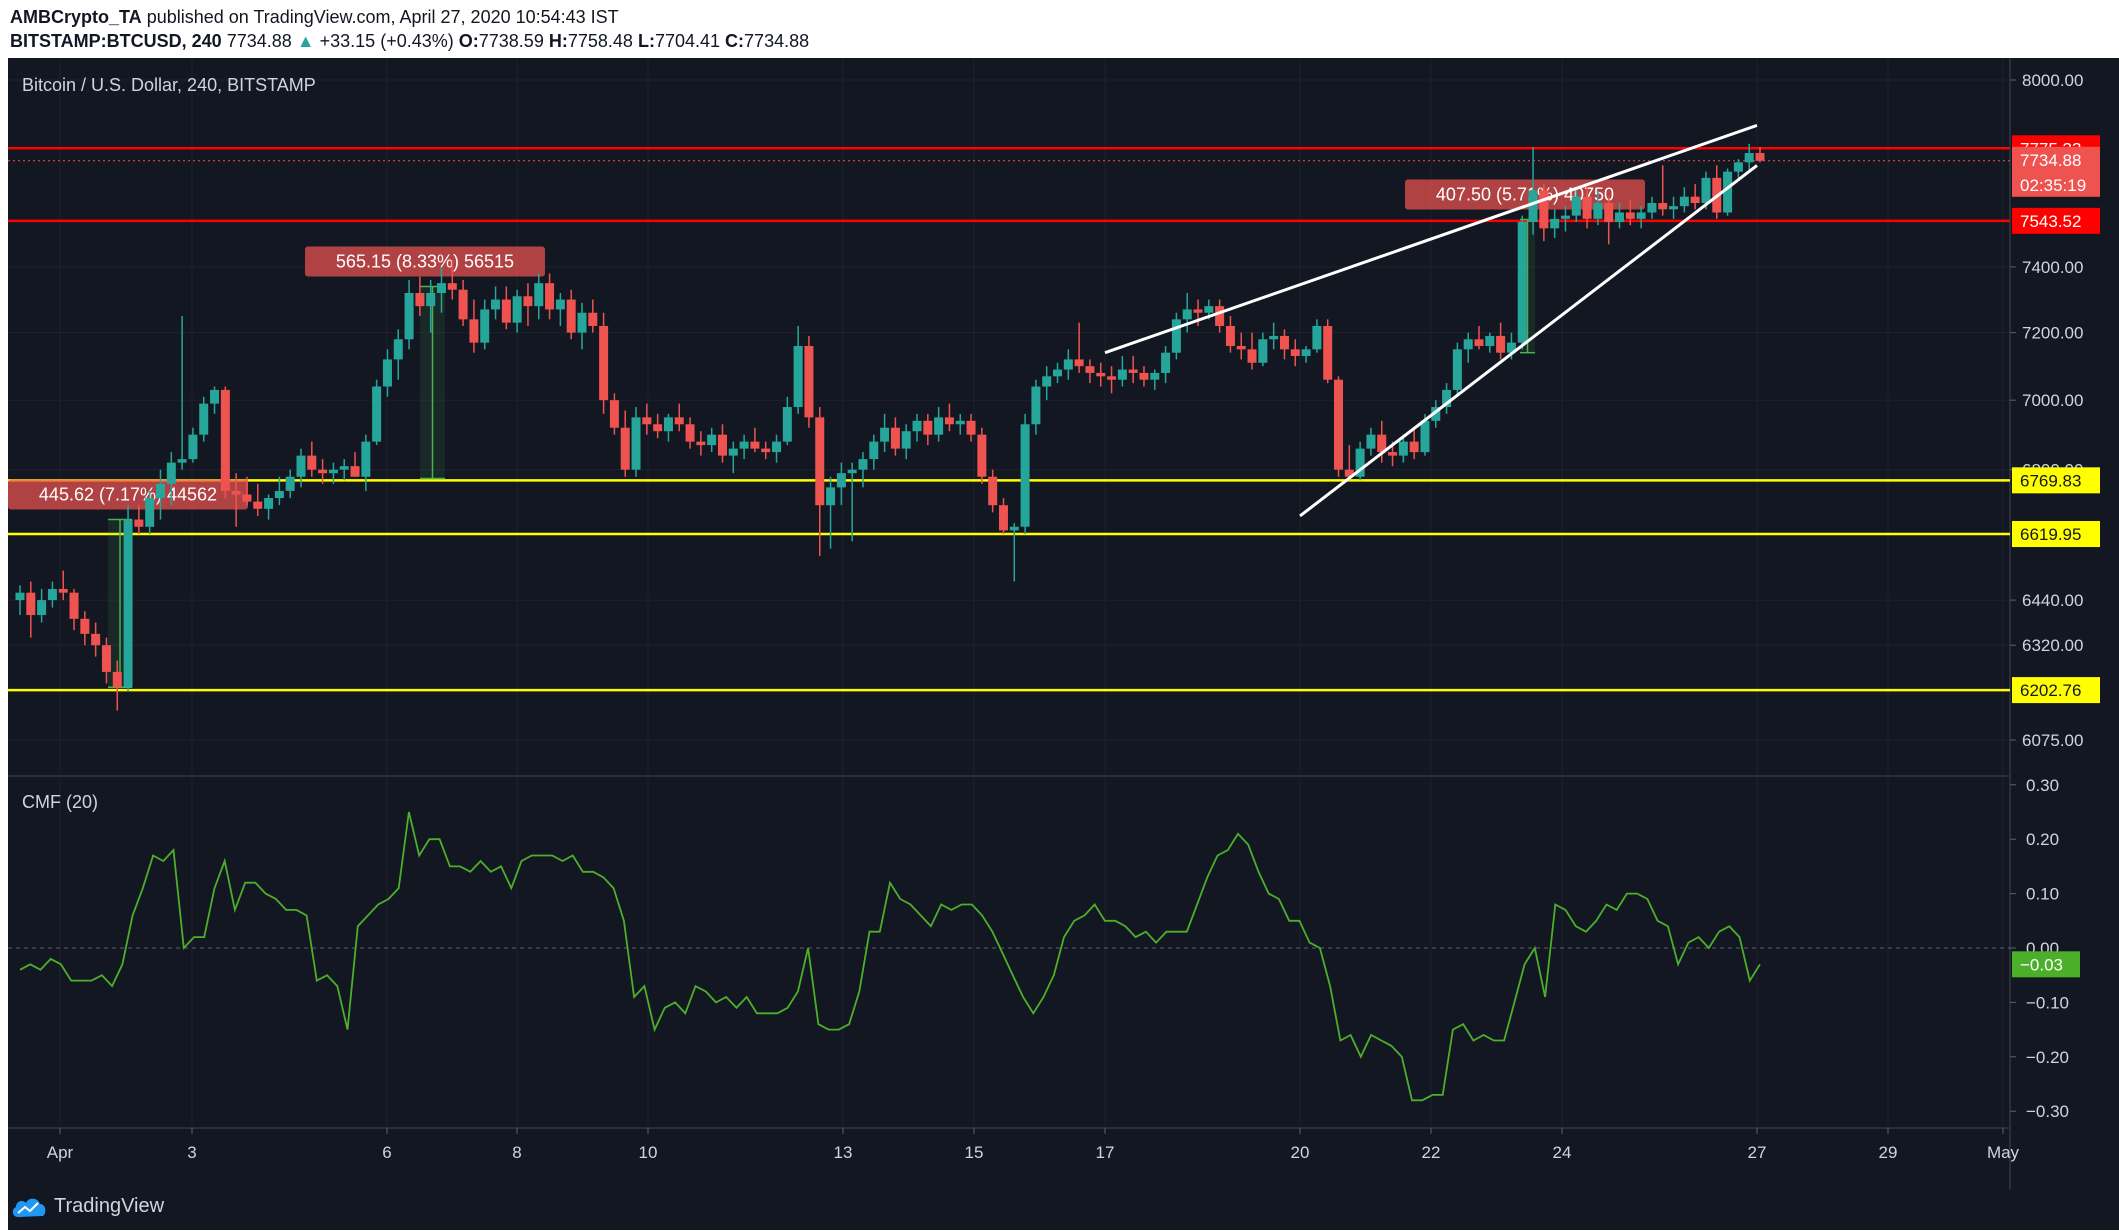 This screenshot has height=1231, width=2119. Describe the element at coordinates (386, 41) in the screenshot. I see `price-change: +33.15 (+0.43%)` at that location.